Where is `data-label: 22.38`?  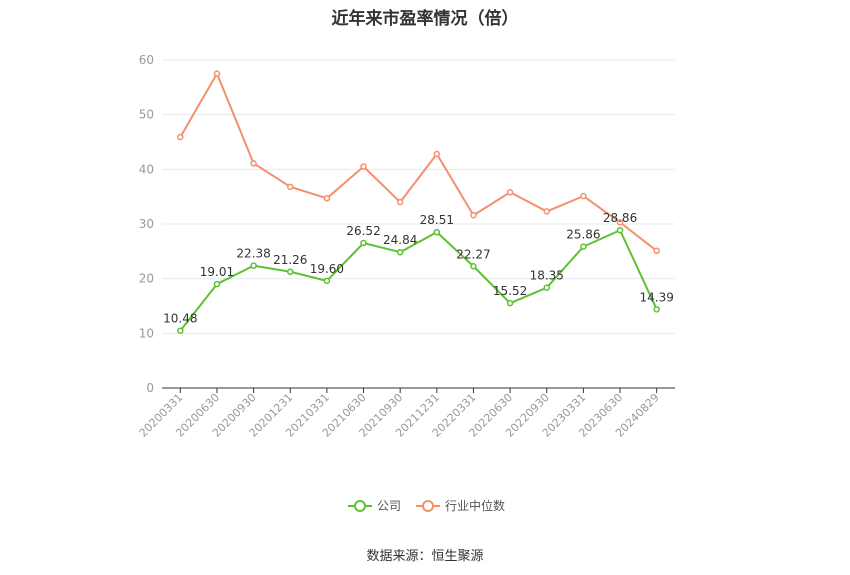
data-label: 22.38 is located at coordinates (253, 254).